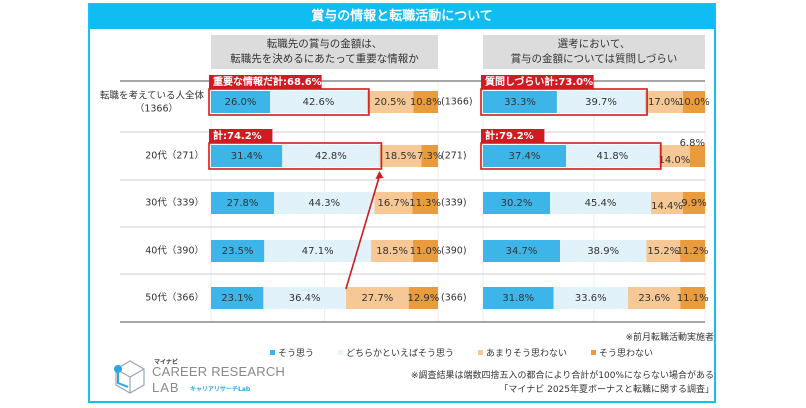 The height and width of the screenshot is (408, 806). What do you see at coordinates (324, 52) in the screenshot?
I see `question-box-1: 転職先の賞与の金額は、 転職先を決めるにあたって重要な情報か` at bounding box center [324, 52].